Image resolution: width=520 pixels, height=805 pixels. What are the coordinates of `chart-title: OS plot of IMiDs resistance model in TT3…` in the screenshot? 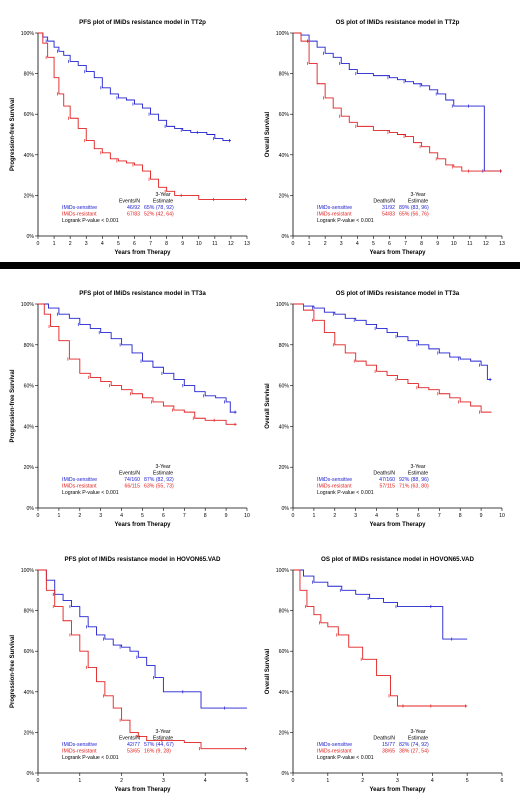 It's located at (398, 293).